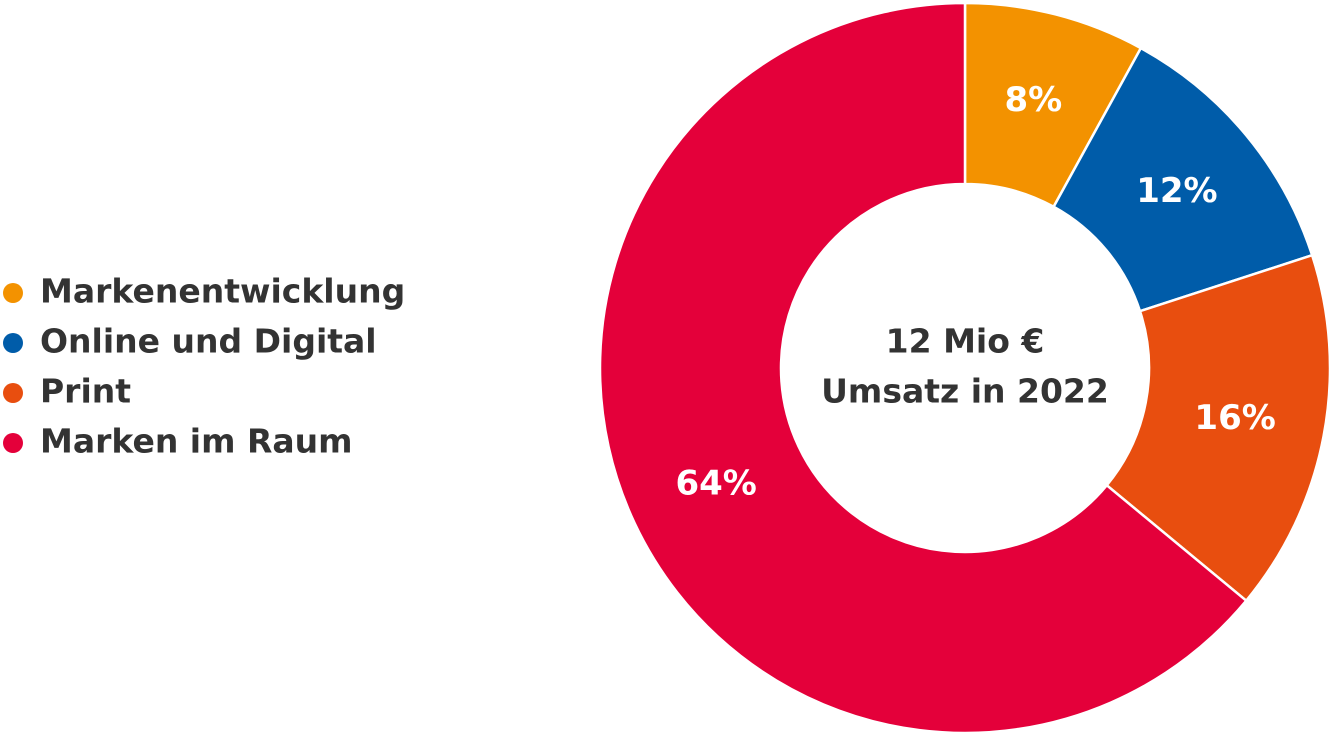  I want to click on legend-label: Marken im Raum, so click(196, 441).